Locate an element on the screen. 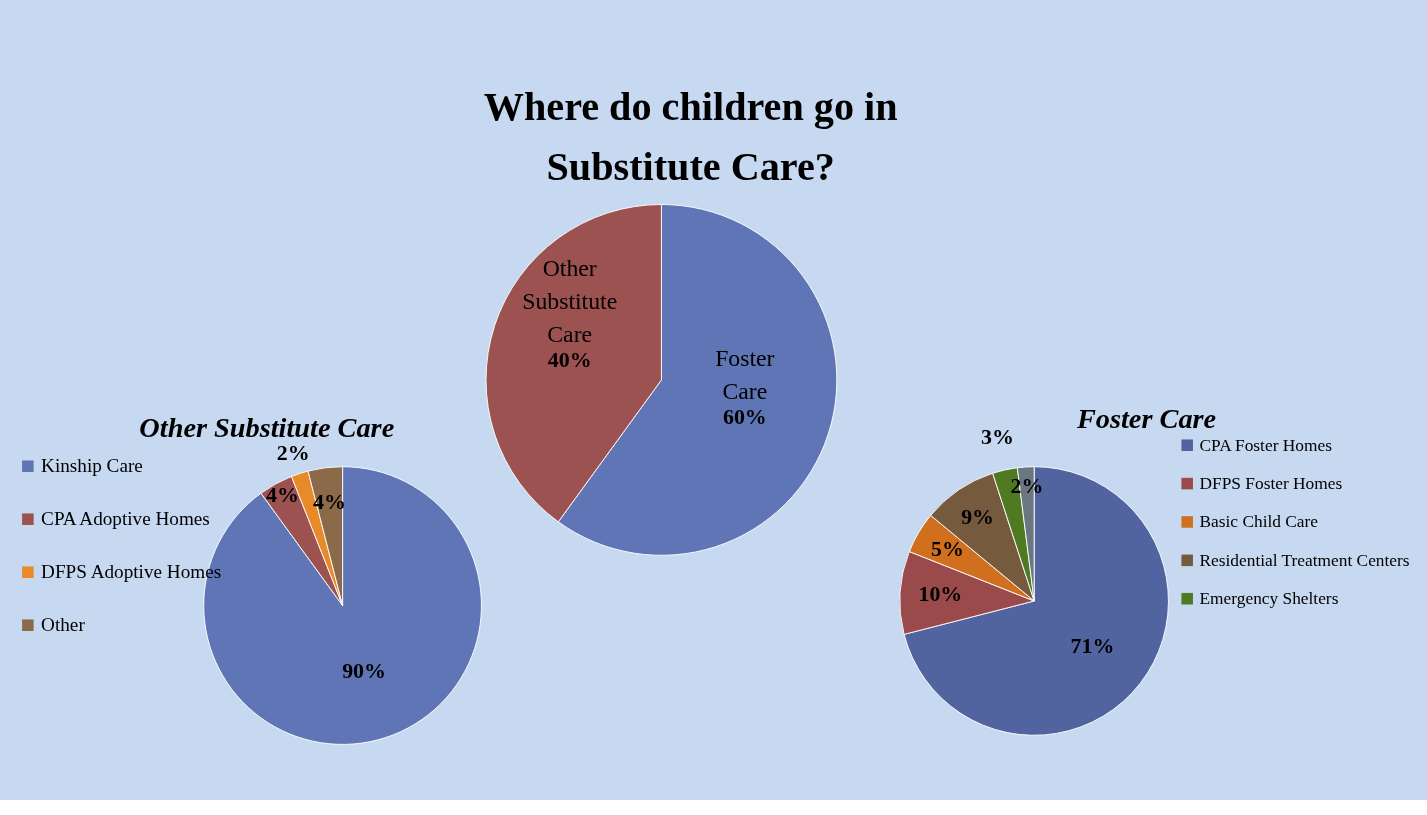 The width and height of the screenshot is (1427, 815). legend-label: Emergency Shelters is located at coordinates (1269, 599).